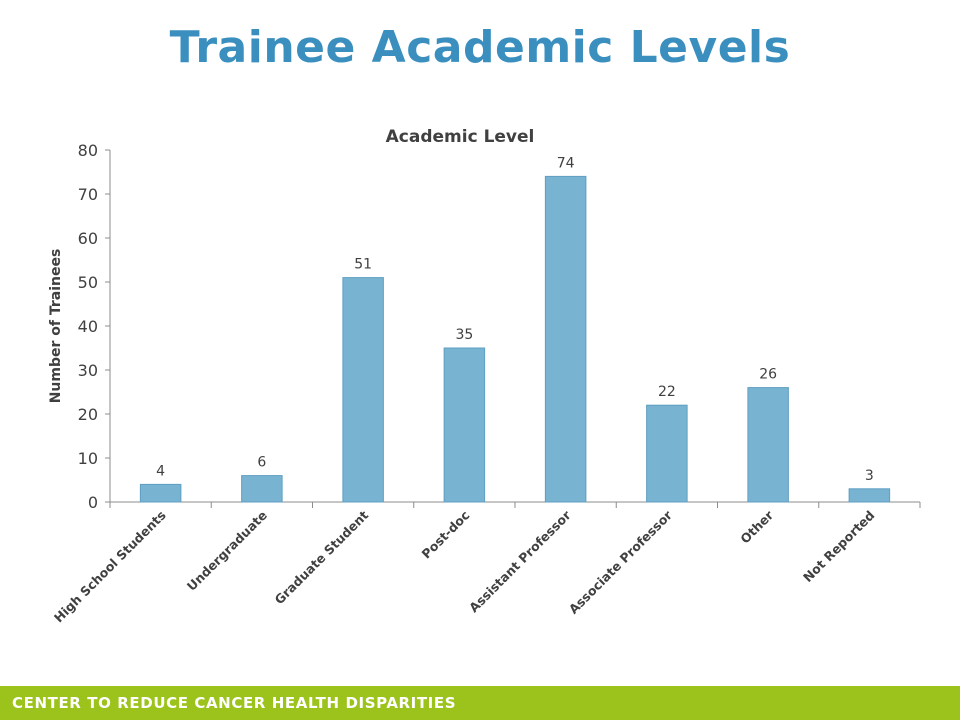 Image resolution: width=960 pixels, height=720 pixels. What do you see at coordinates (88, 238) in the screenshot?
I see `y-tick-label: 60` at bounding box center [88, 238].